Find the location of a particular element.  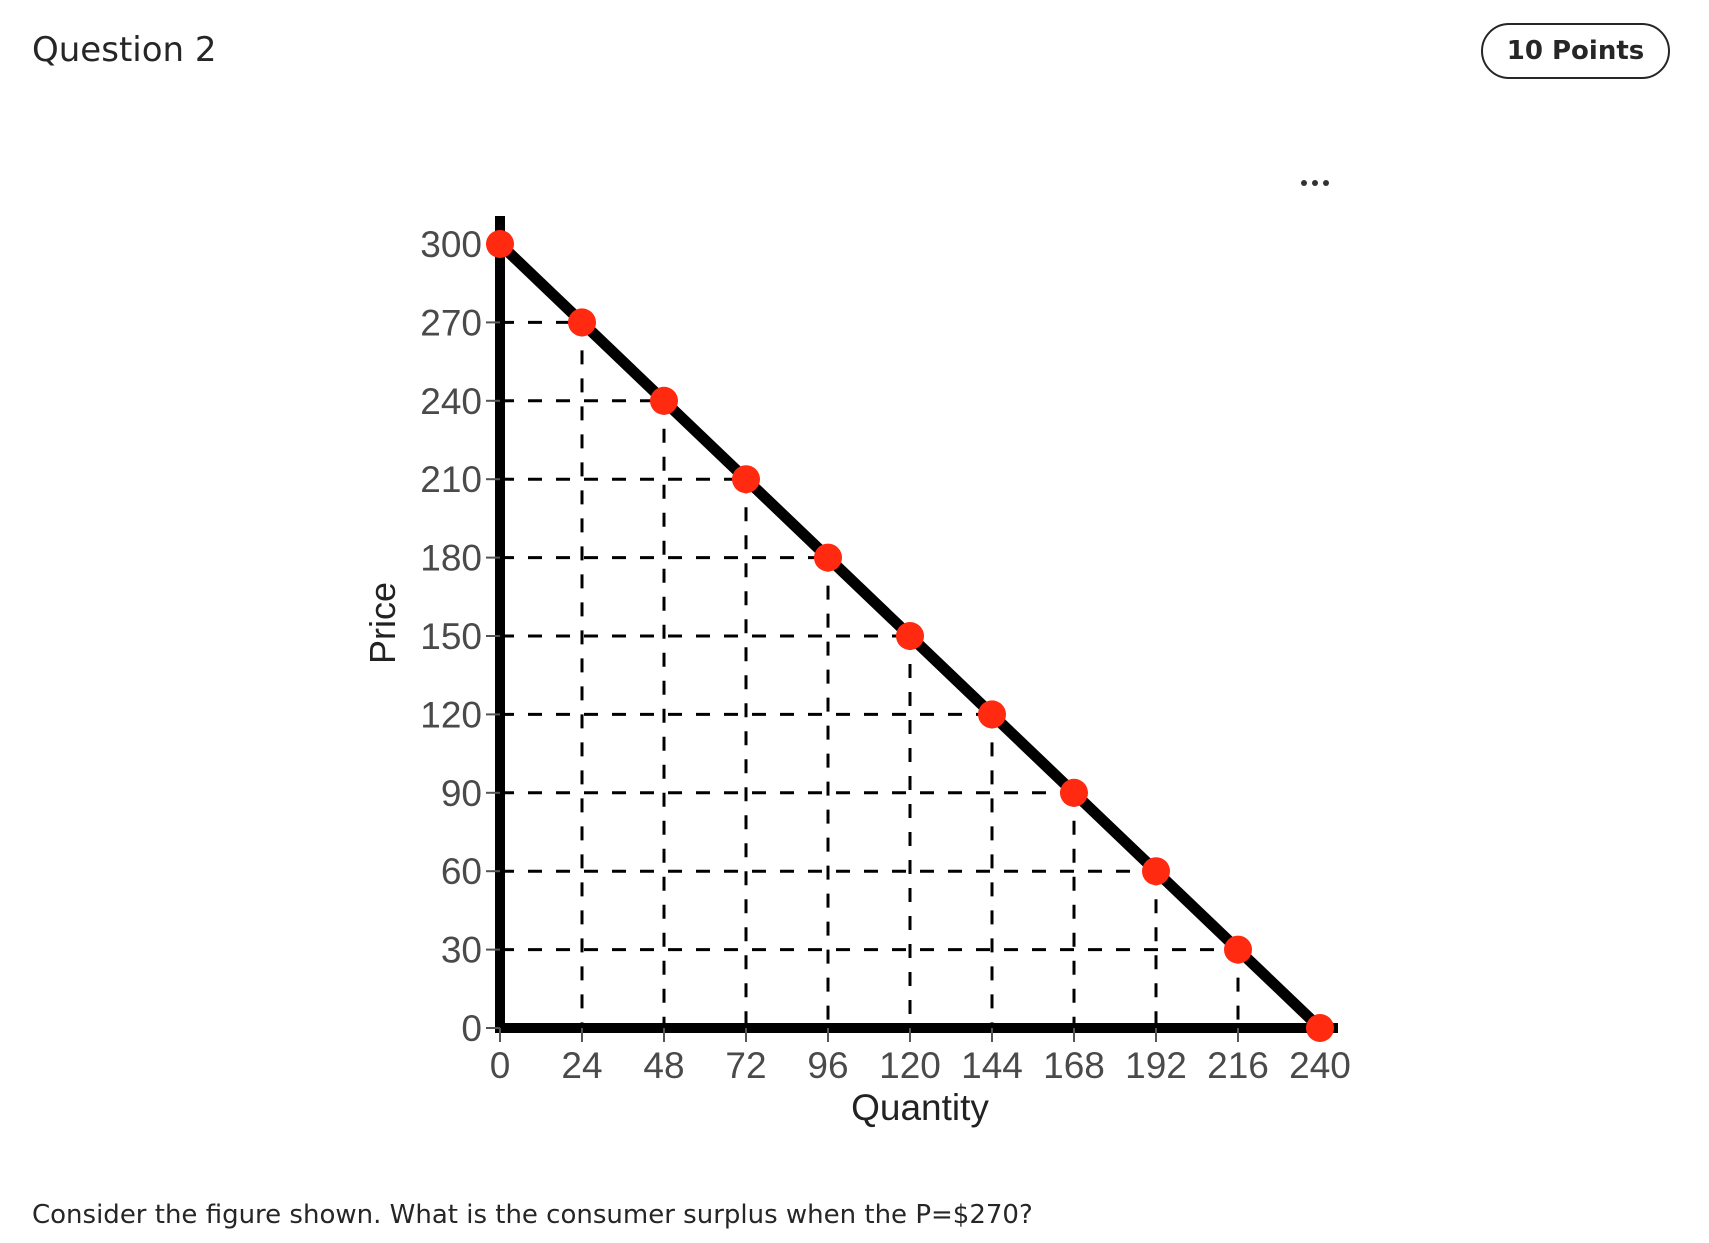

x-tick-label: 144 is located at coordinates (992, 1065).